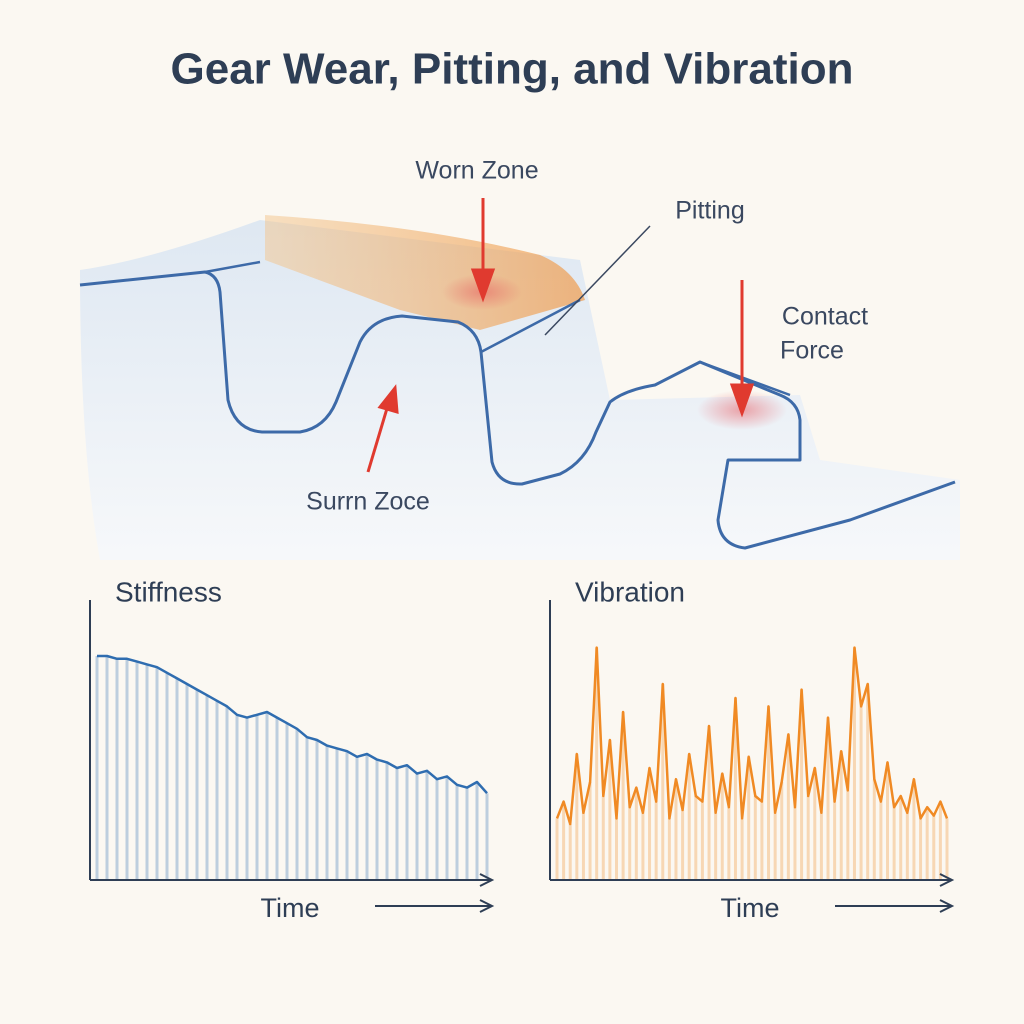  I want to click on title: Gear Wear, Pitting, and Vibration, so click(512, 69).